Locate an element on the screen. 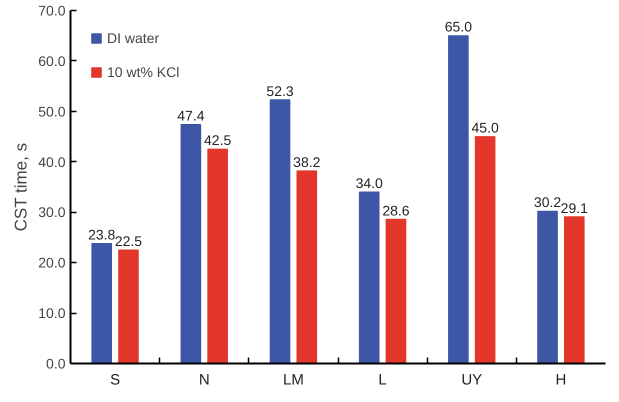 The height and width of the screenshot is (402, 619). x-tick-label: L is located at coordinates (382, 380).